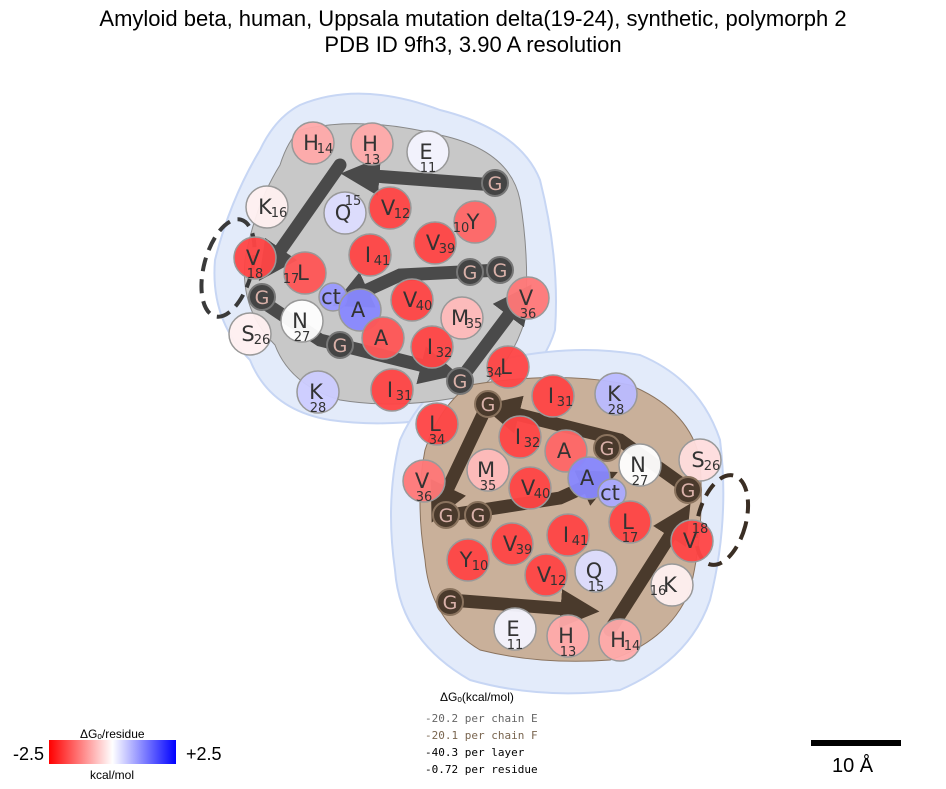 This screenshot has width=946, height=789. I want to click on chain-e-residue-I41: I 41, so click(370, 255).